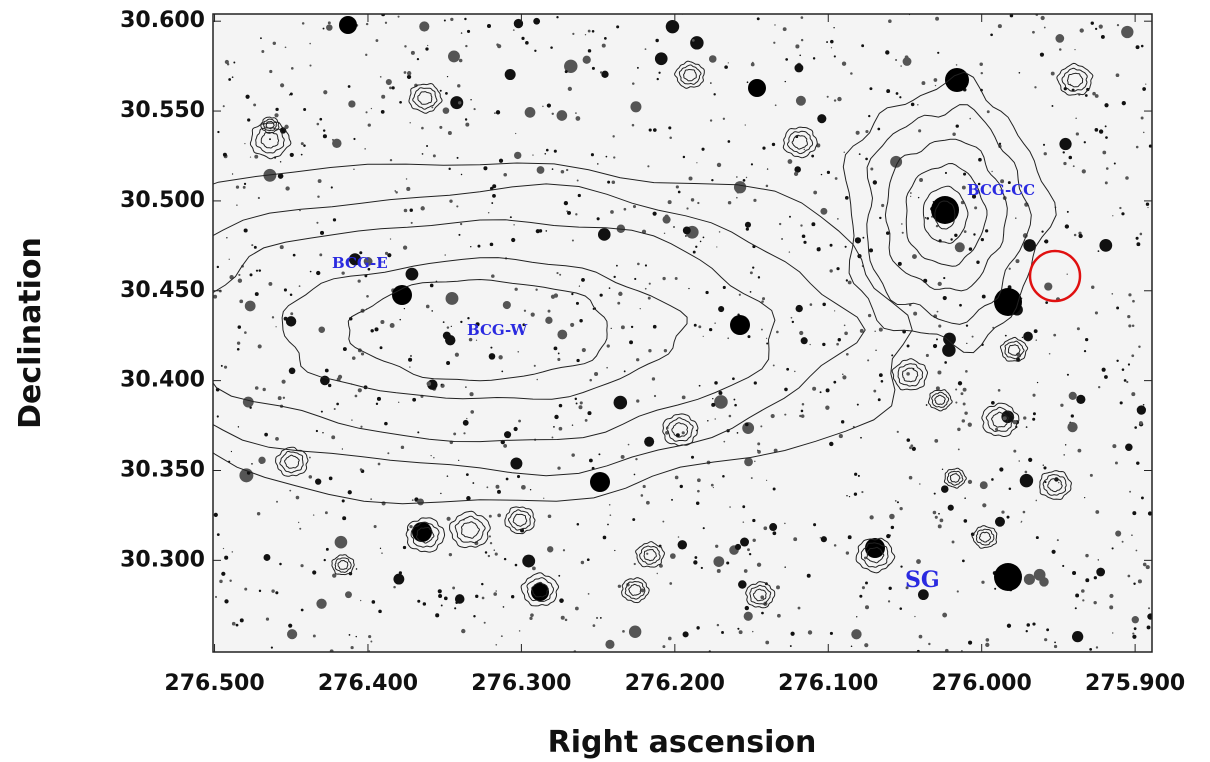 The width and height of the screenshot is (1210, 762). I want to click on annotation: BCG-W, so click(497, 330).